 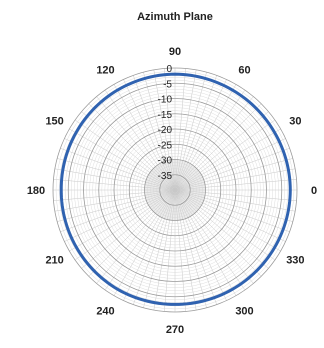 I want to click on angle-tick-label: 30, so click(x=295, y=122).